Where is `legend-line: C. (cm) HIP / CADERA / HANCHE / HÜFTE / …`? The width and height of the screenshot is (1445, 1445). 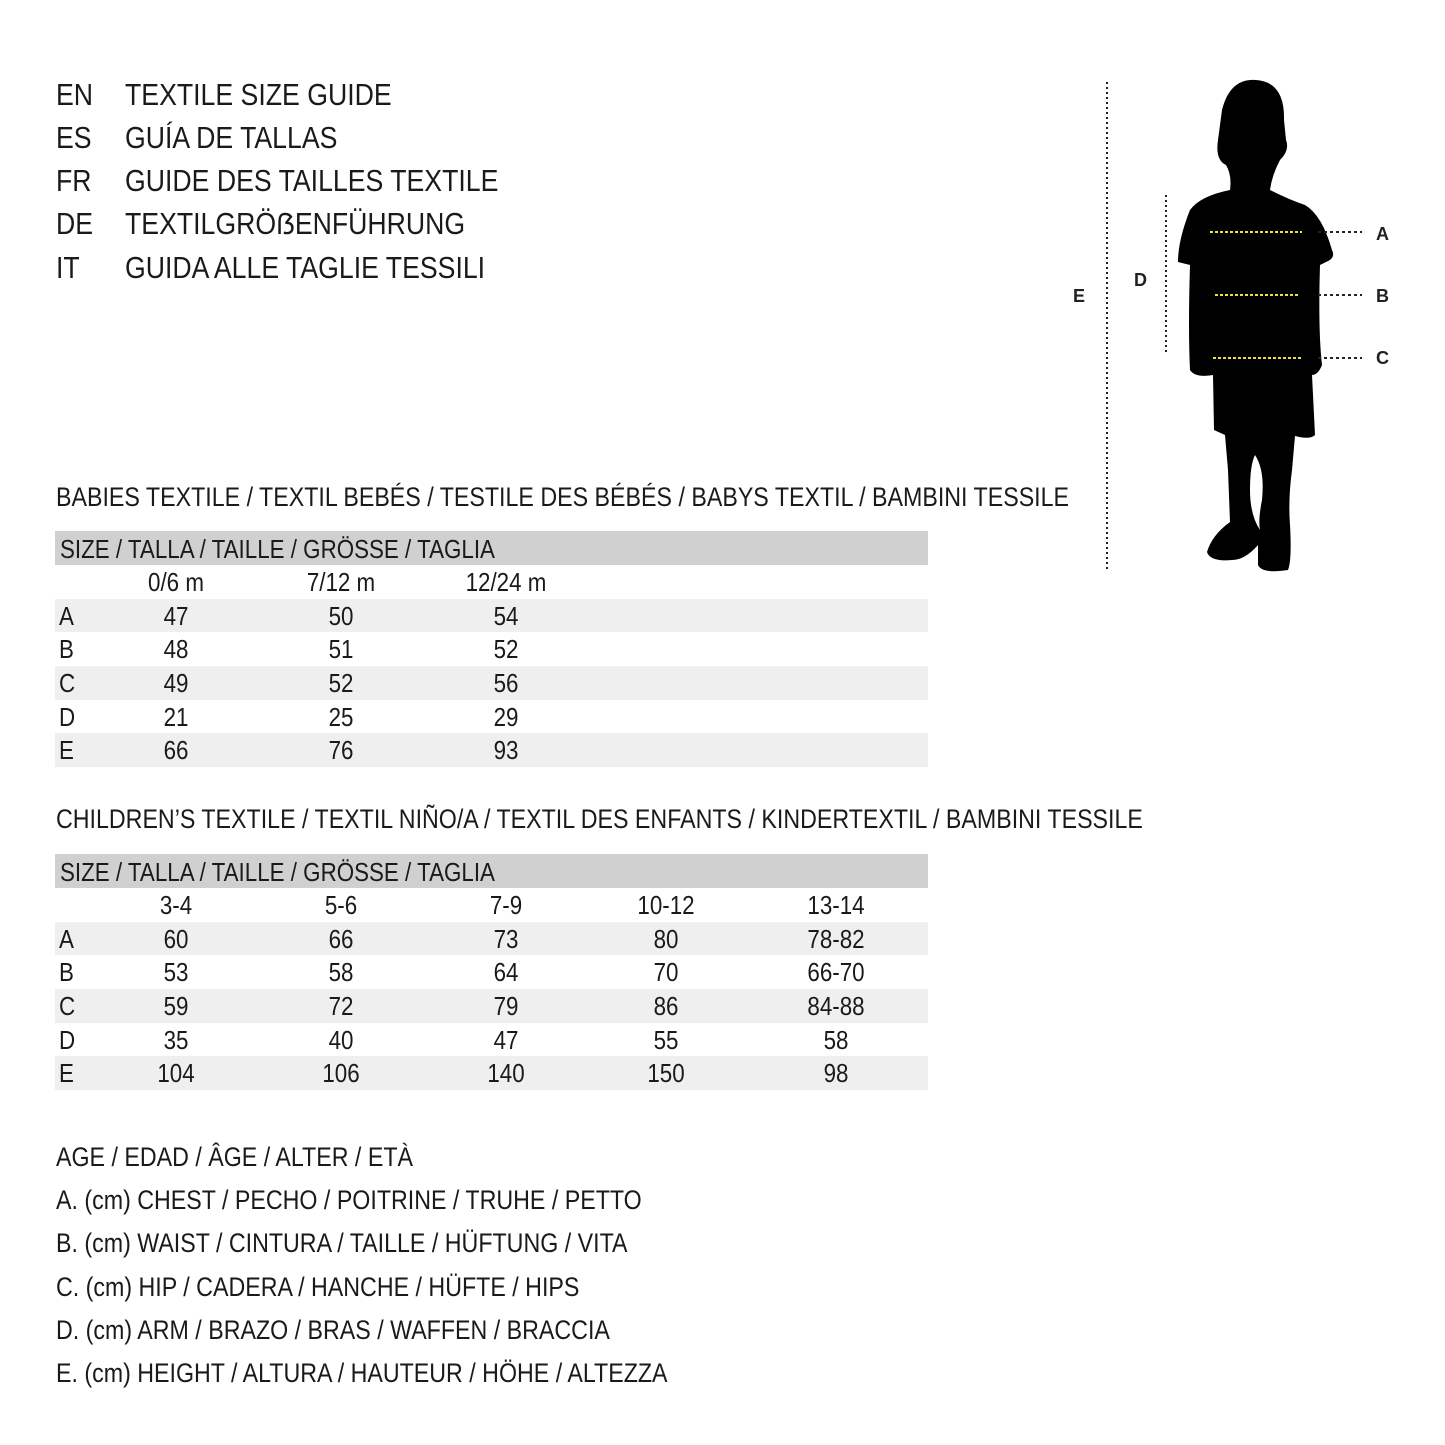 legend-line: C. (cm) HIP / CADERA / HANCHE / HÜFTE / … is located at coordinates (318, 1287).